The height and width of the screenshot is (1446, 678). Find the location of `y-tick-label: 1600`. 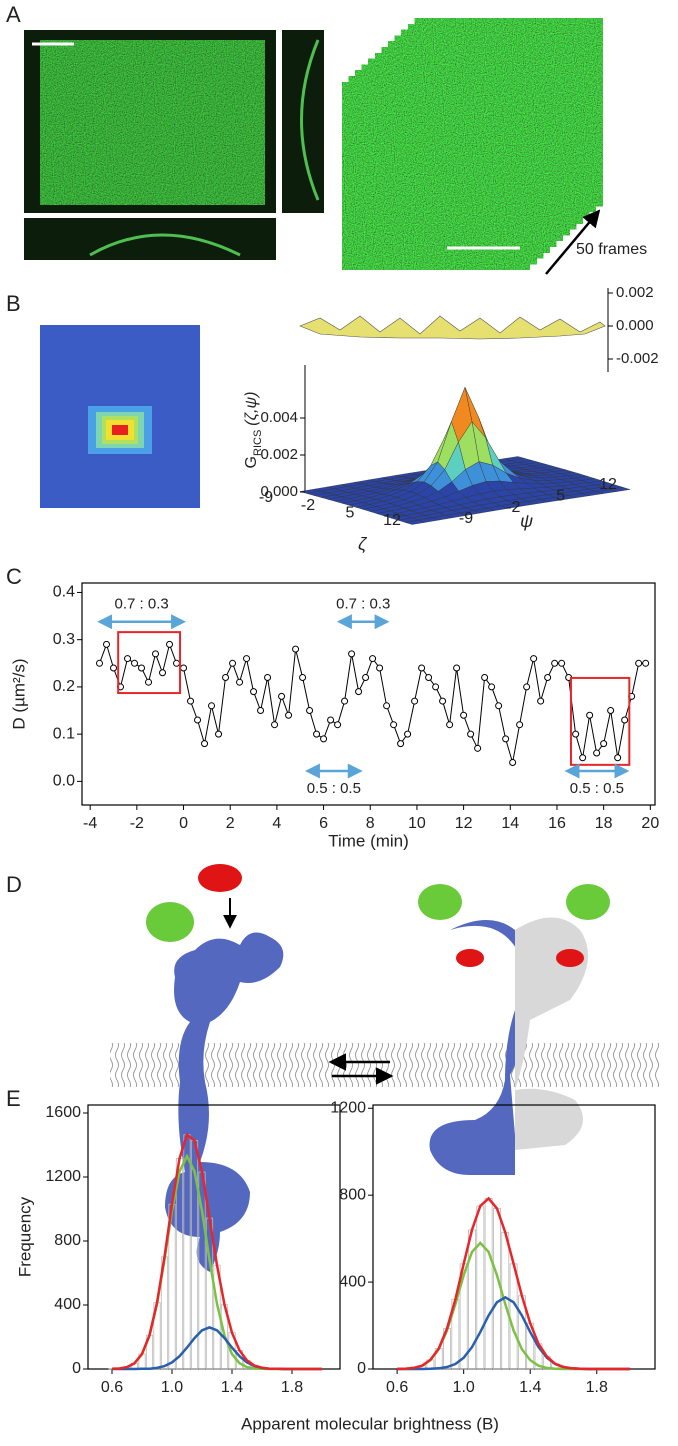

y-tick-label: 1600 is located at coordinates (63, 1112).